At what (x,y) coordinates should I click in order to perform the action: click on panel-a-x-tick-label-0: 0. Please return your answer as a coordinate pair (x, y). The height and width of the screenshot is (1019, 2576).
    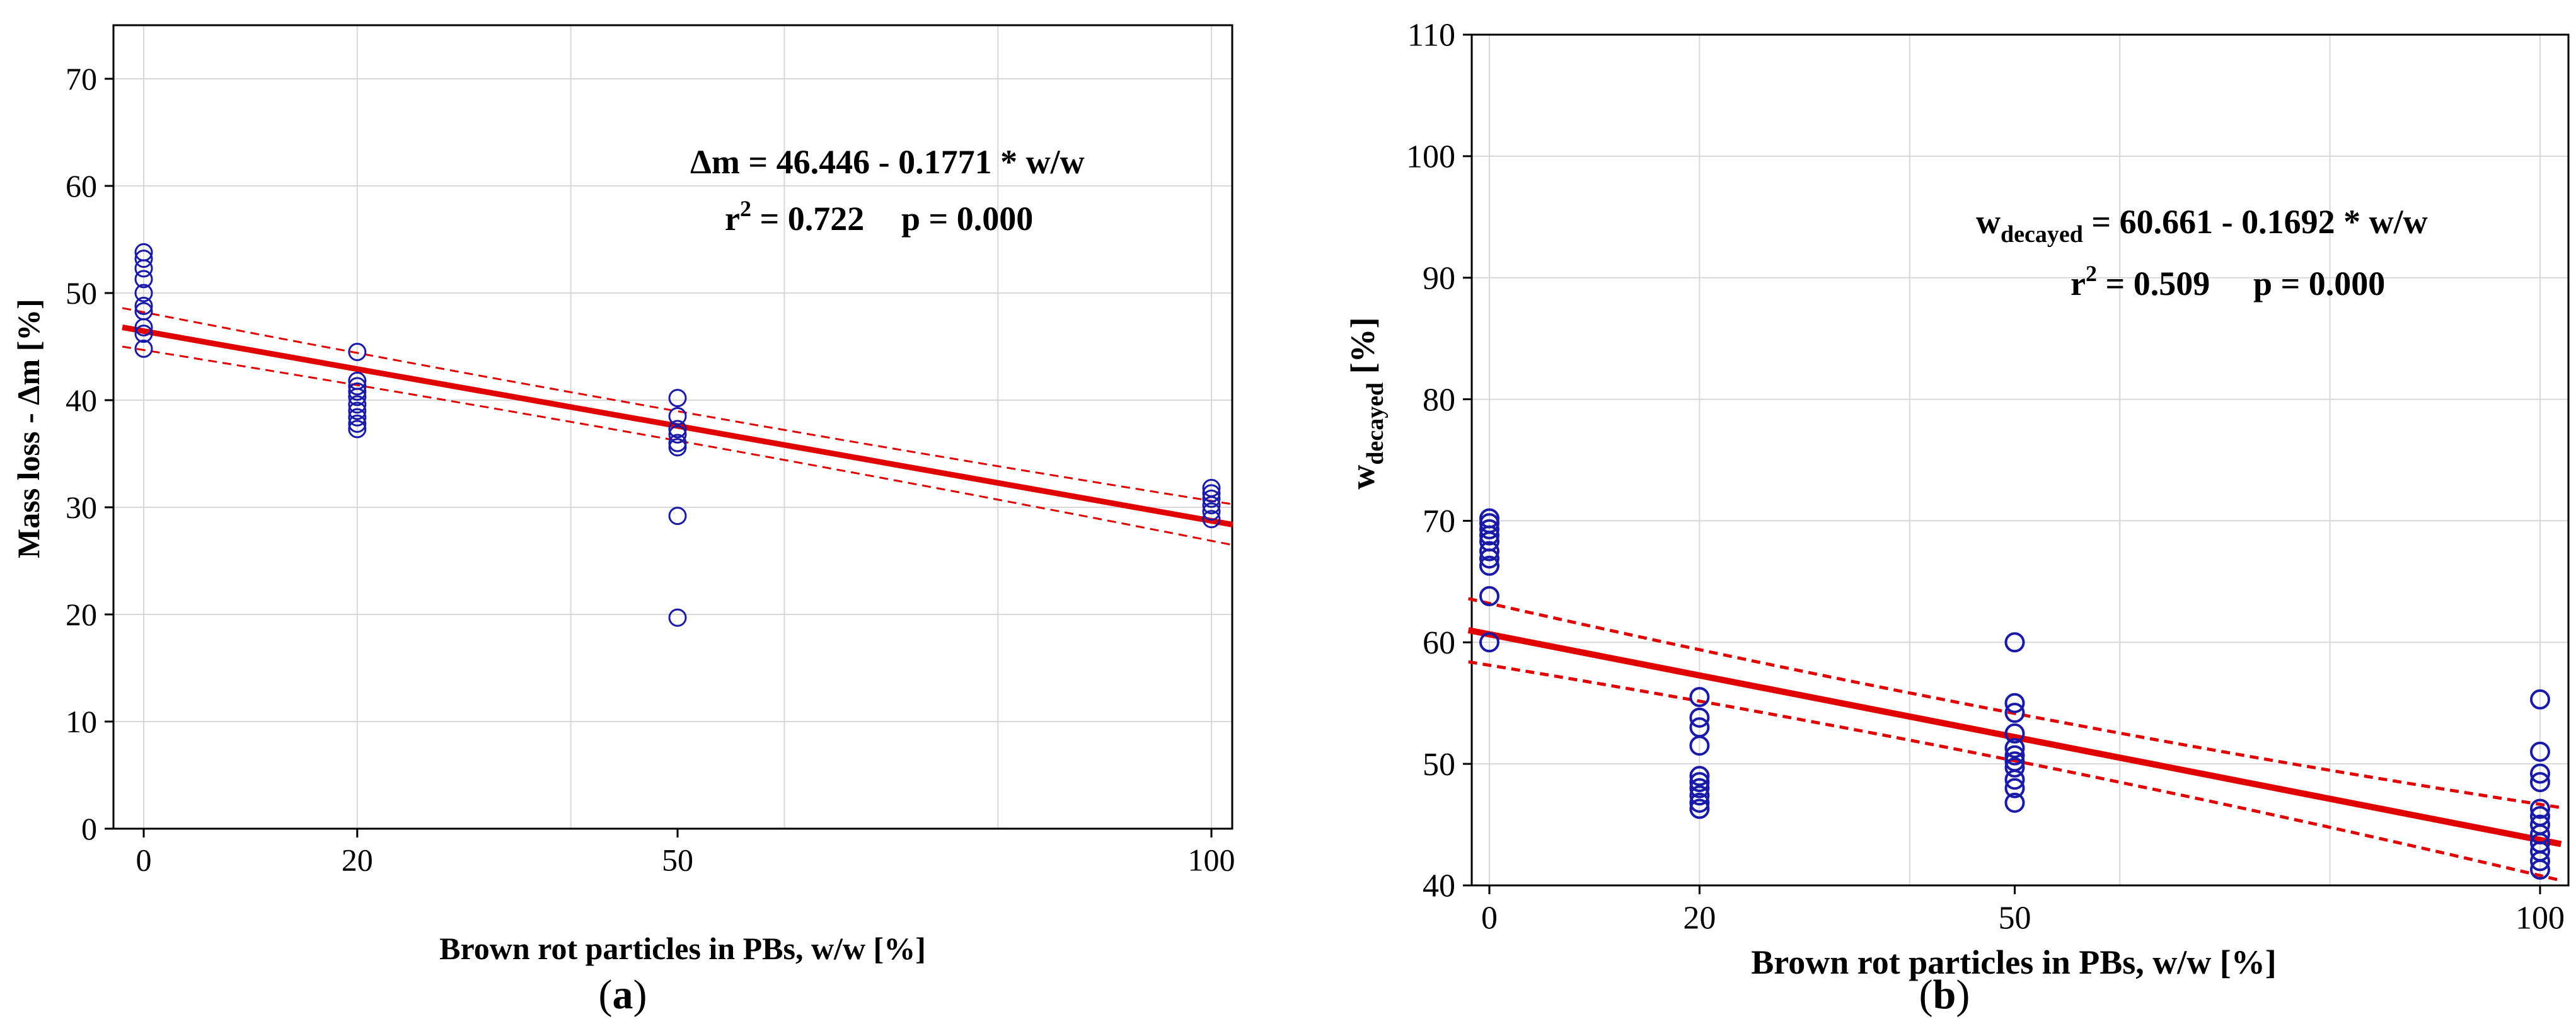
    Looking at the image, I should click on (144, 860).